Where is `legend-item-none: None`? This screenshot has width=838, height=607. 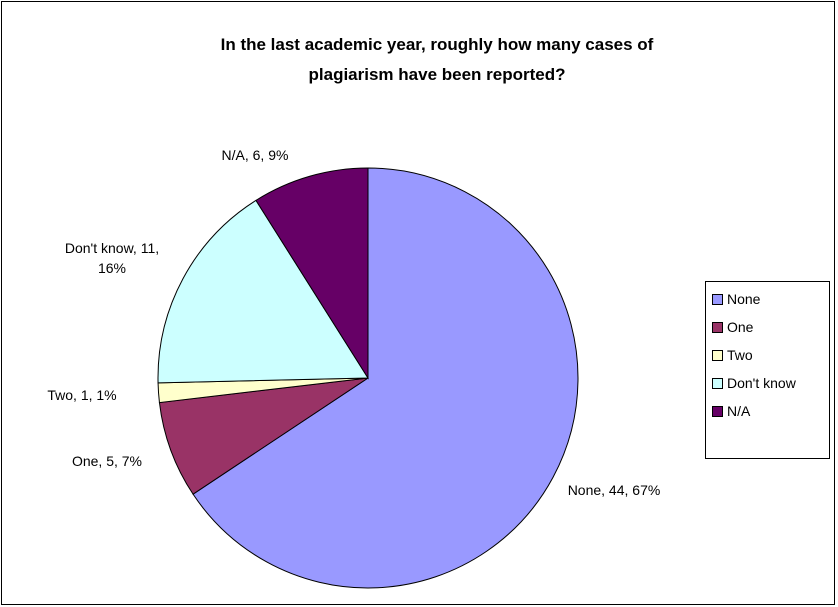
legend-item-none: None is located at coordinates (736, 299).